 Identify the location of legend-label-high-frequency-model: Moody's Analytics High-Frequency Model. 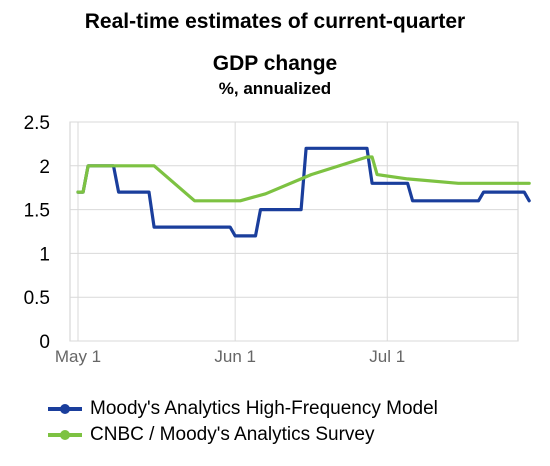
(264, 408).